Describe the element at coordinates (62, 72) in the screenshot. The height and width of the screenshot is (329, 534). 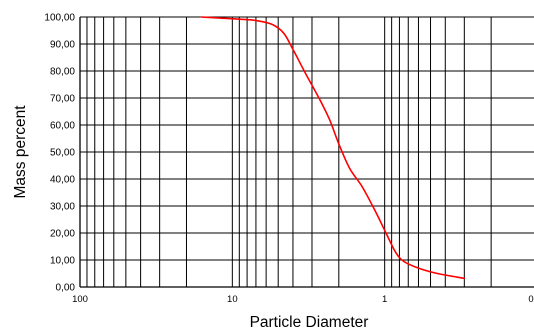
I see `y-tick-label: 80,00` at that location.